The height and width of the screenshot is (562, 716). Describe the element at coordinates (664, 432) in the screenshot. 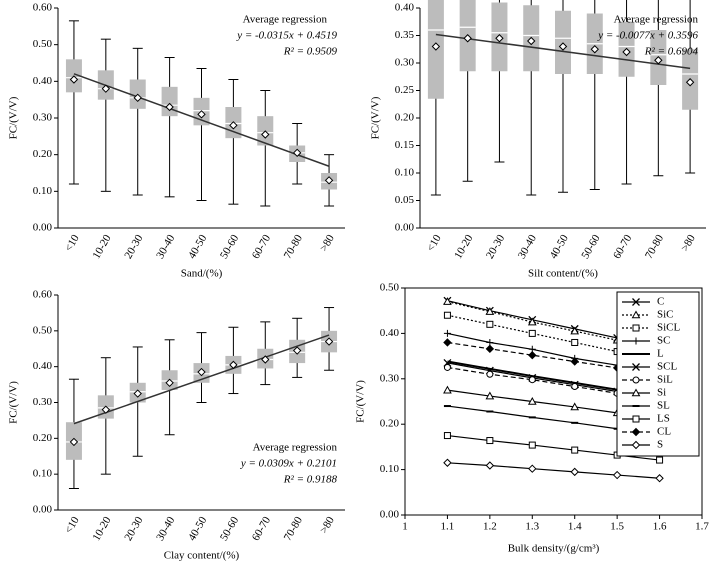

I see `legend-label: CL` at that location.